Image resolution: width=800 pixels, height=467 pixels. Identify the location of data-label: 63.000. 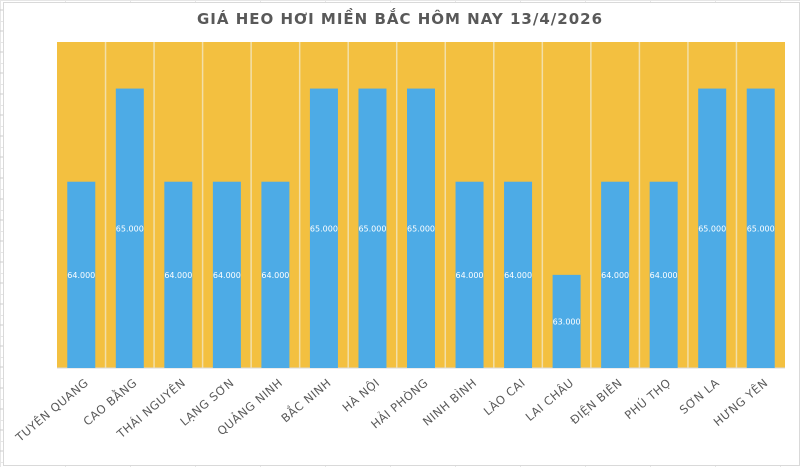
(567, 321).